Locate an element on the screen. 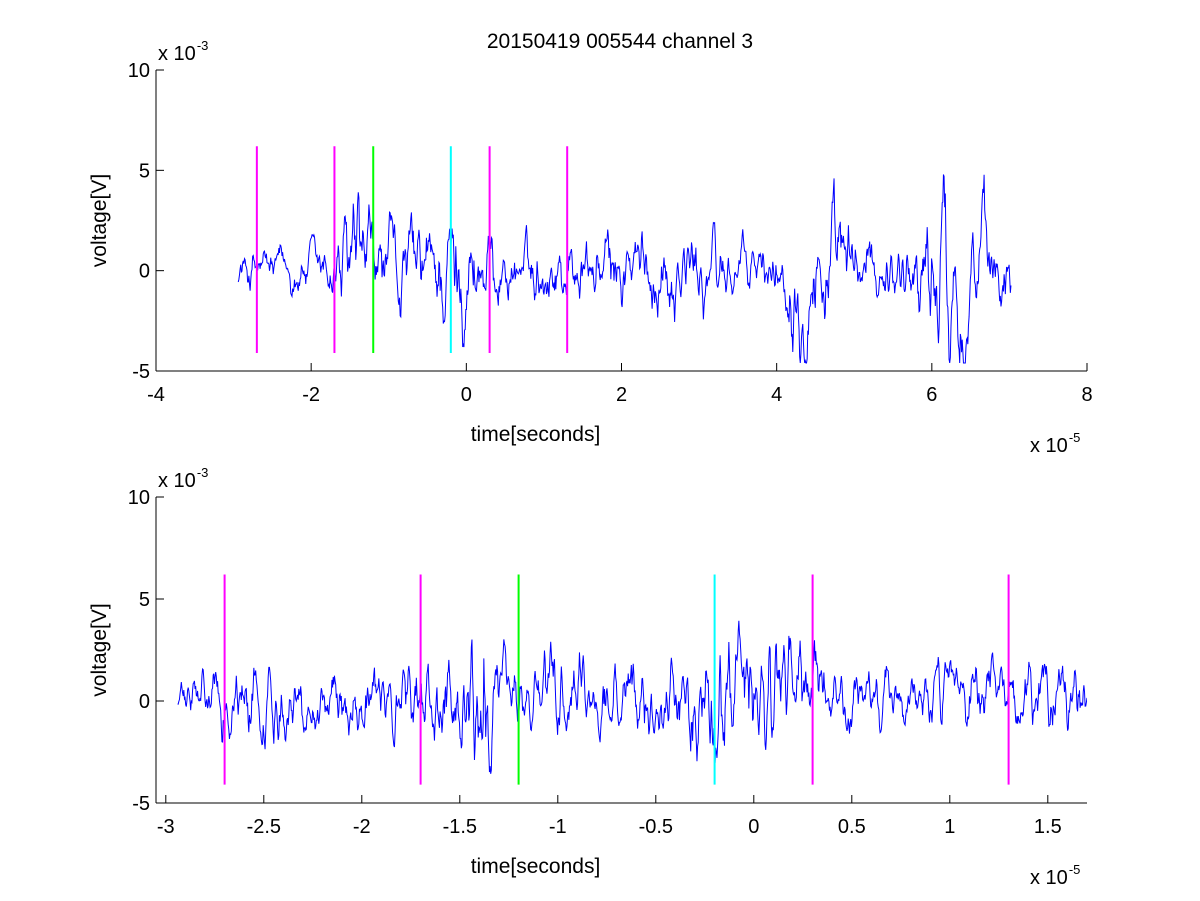  x-tick-label: -1 is located at coordinates (558, 827).